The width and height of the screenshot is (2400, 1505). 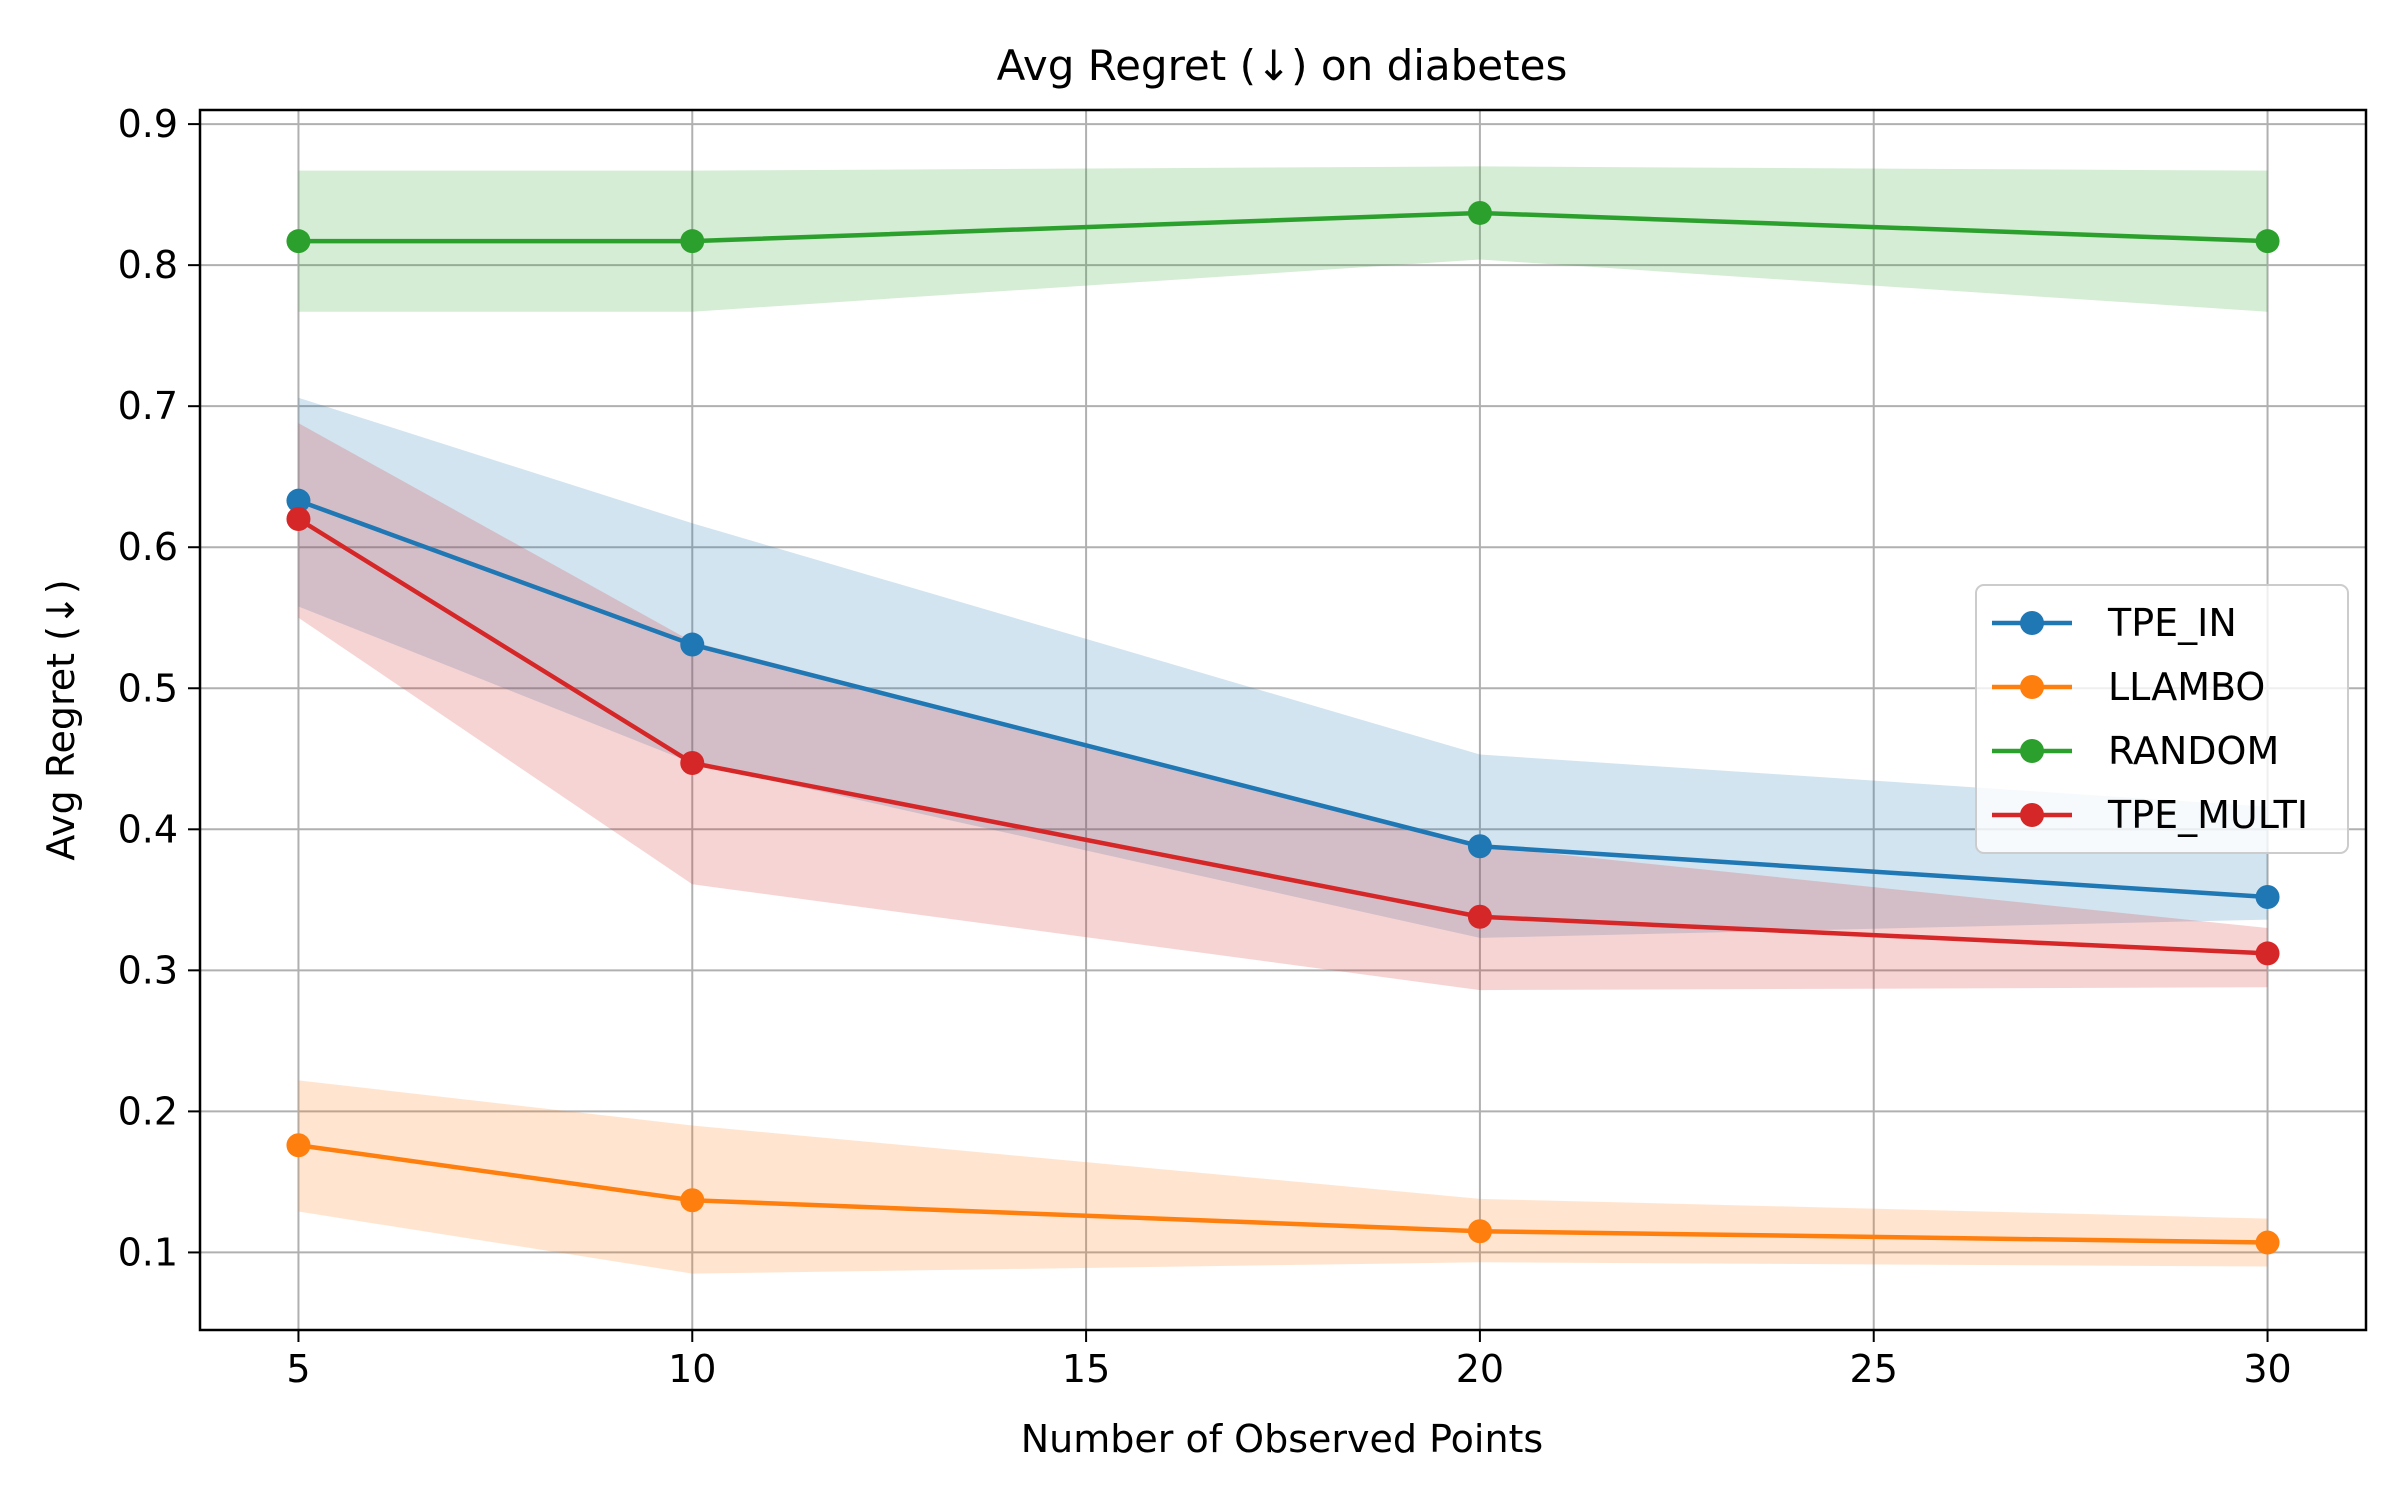 I want to click on legend-tpe-in-label: TPE_IN, so click(x=2172, y=623).